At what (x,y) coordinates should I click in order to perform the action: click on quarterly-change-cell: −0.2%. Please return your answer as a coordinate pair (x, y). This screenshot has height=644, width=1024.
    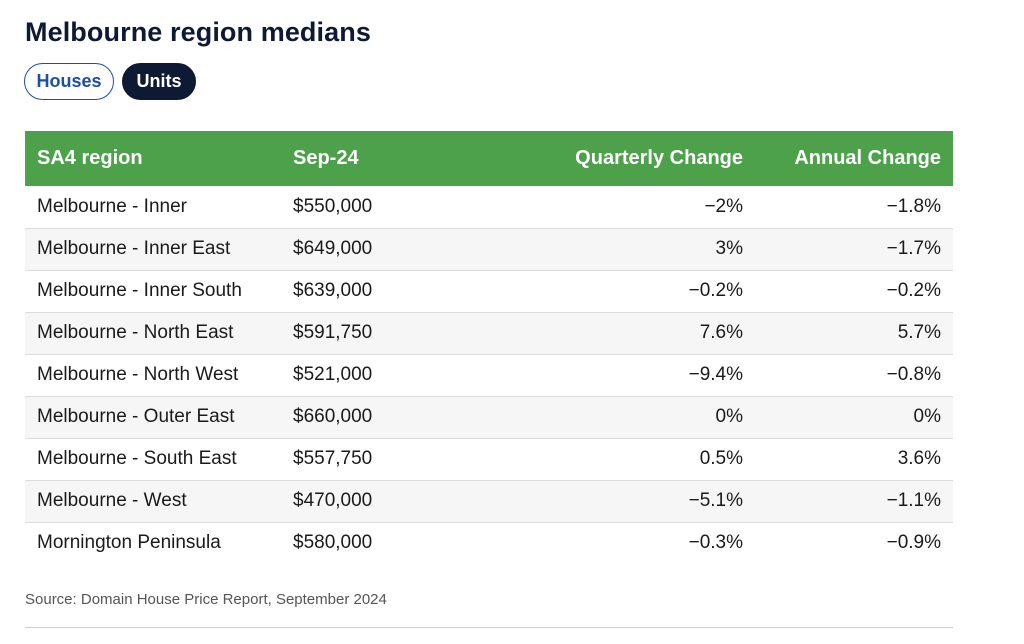
    Looking at the image, I should click on (618, 291).